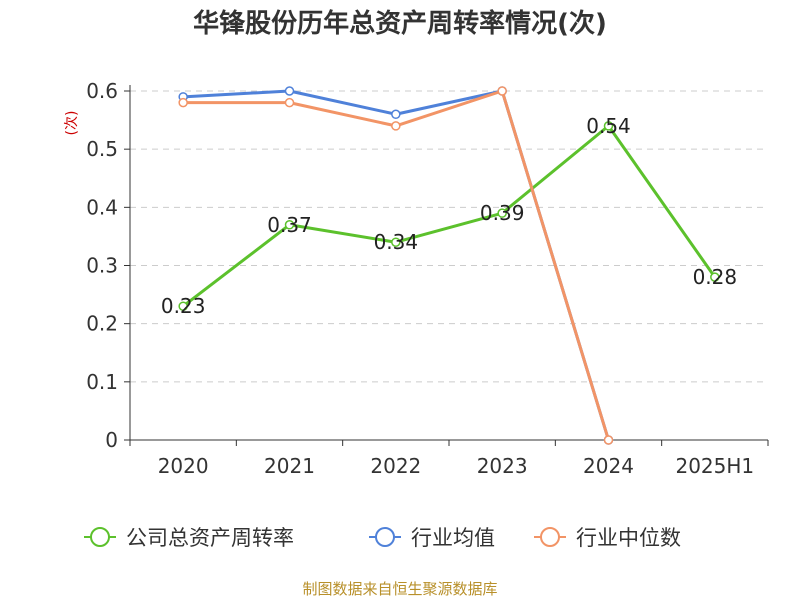 This screenshot has height=600, width=800. Describe the element at coordinates (400, 23) in the screenshot. I see `chart-title: 华锋股份历年总资产周转率情况(次)` at that location.